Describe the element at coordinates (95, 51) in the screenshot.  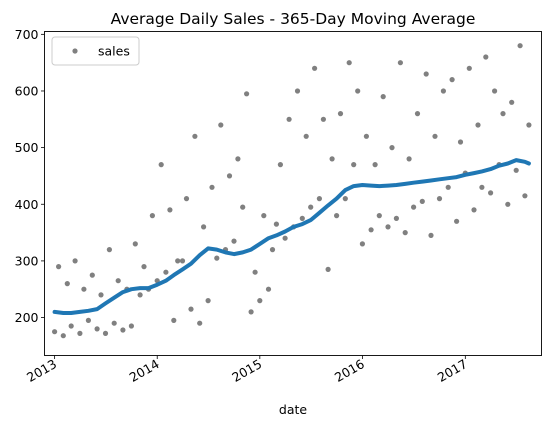
I see `legend: sales` at that location.